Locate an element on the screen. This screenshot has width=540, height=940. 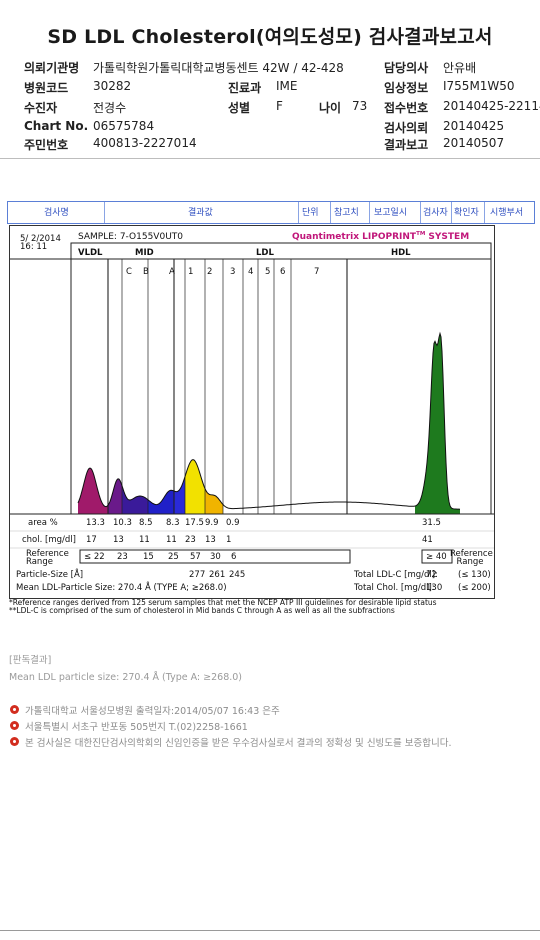
reference-value: 23 is located at coordinates (122, 557).